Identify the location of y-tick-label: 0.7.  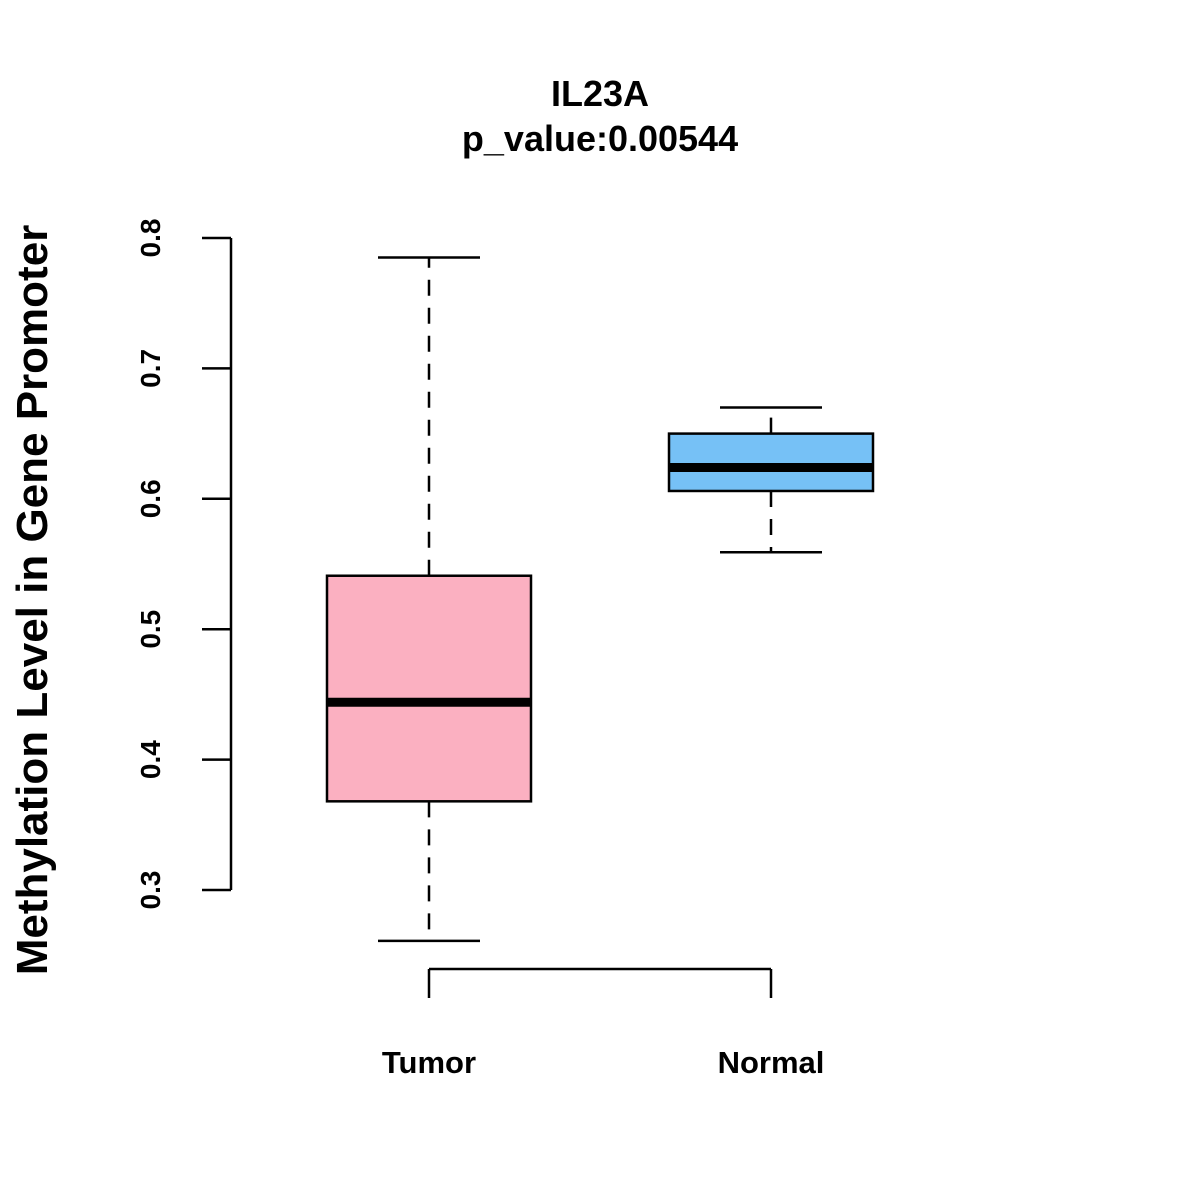
(150, 368).